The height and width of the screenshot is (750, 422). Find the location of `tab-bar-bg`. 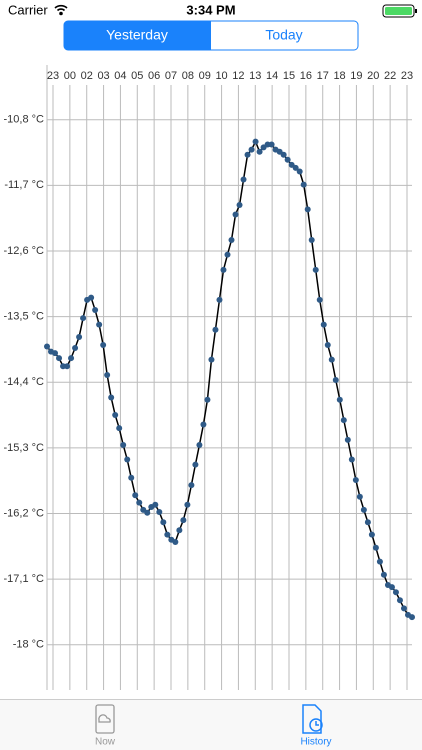

tab-bar-bg is located at coordinates (211, 724).